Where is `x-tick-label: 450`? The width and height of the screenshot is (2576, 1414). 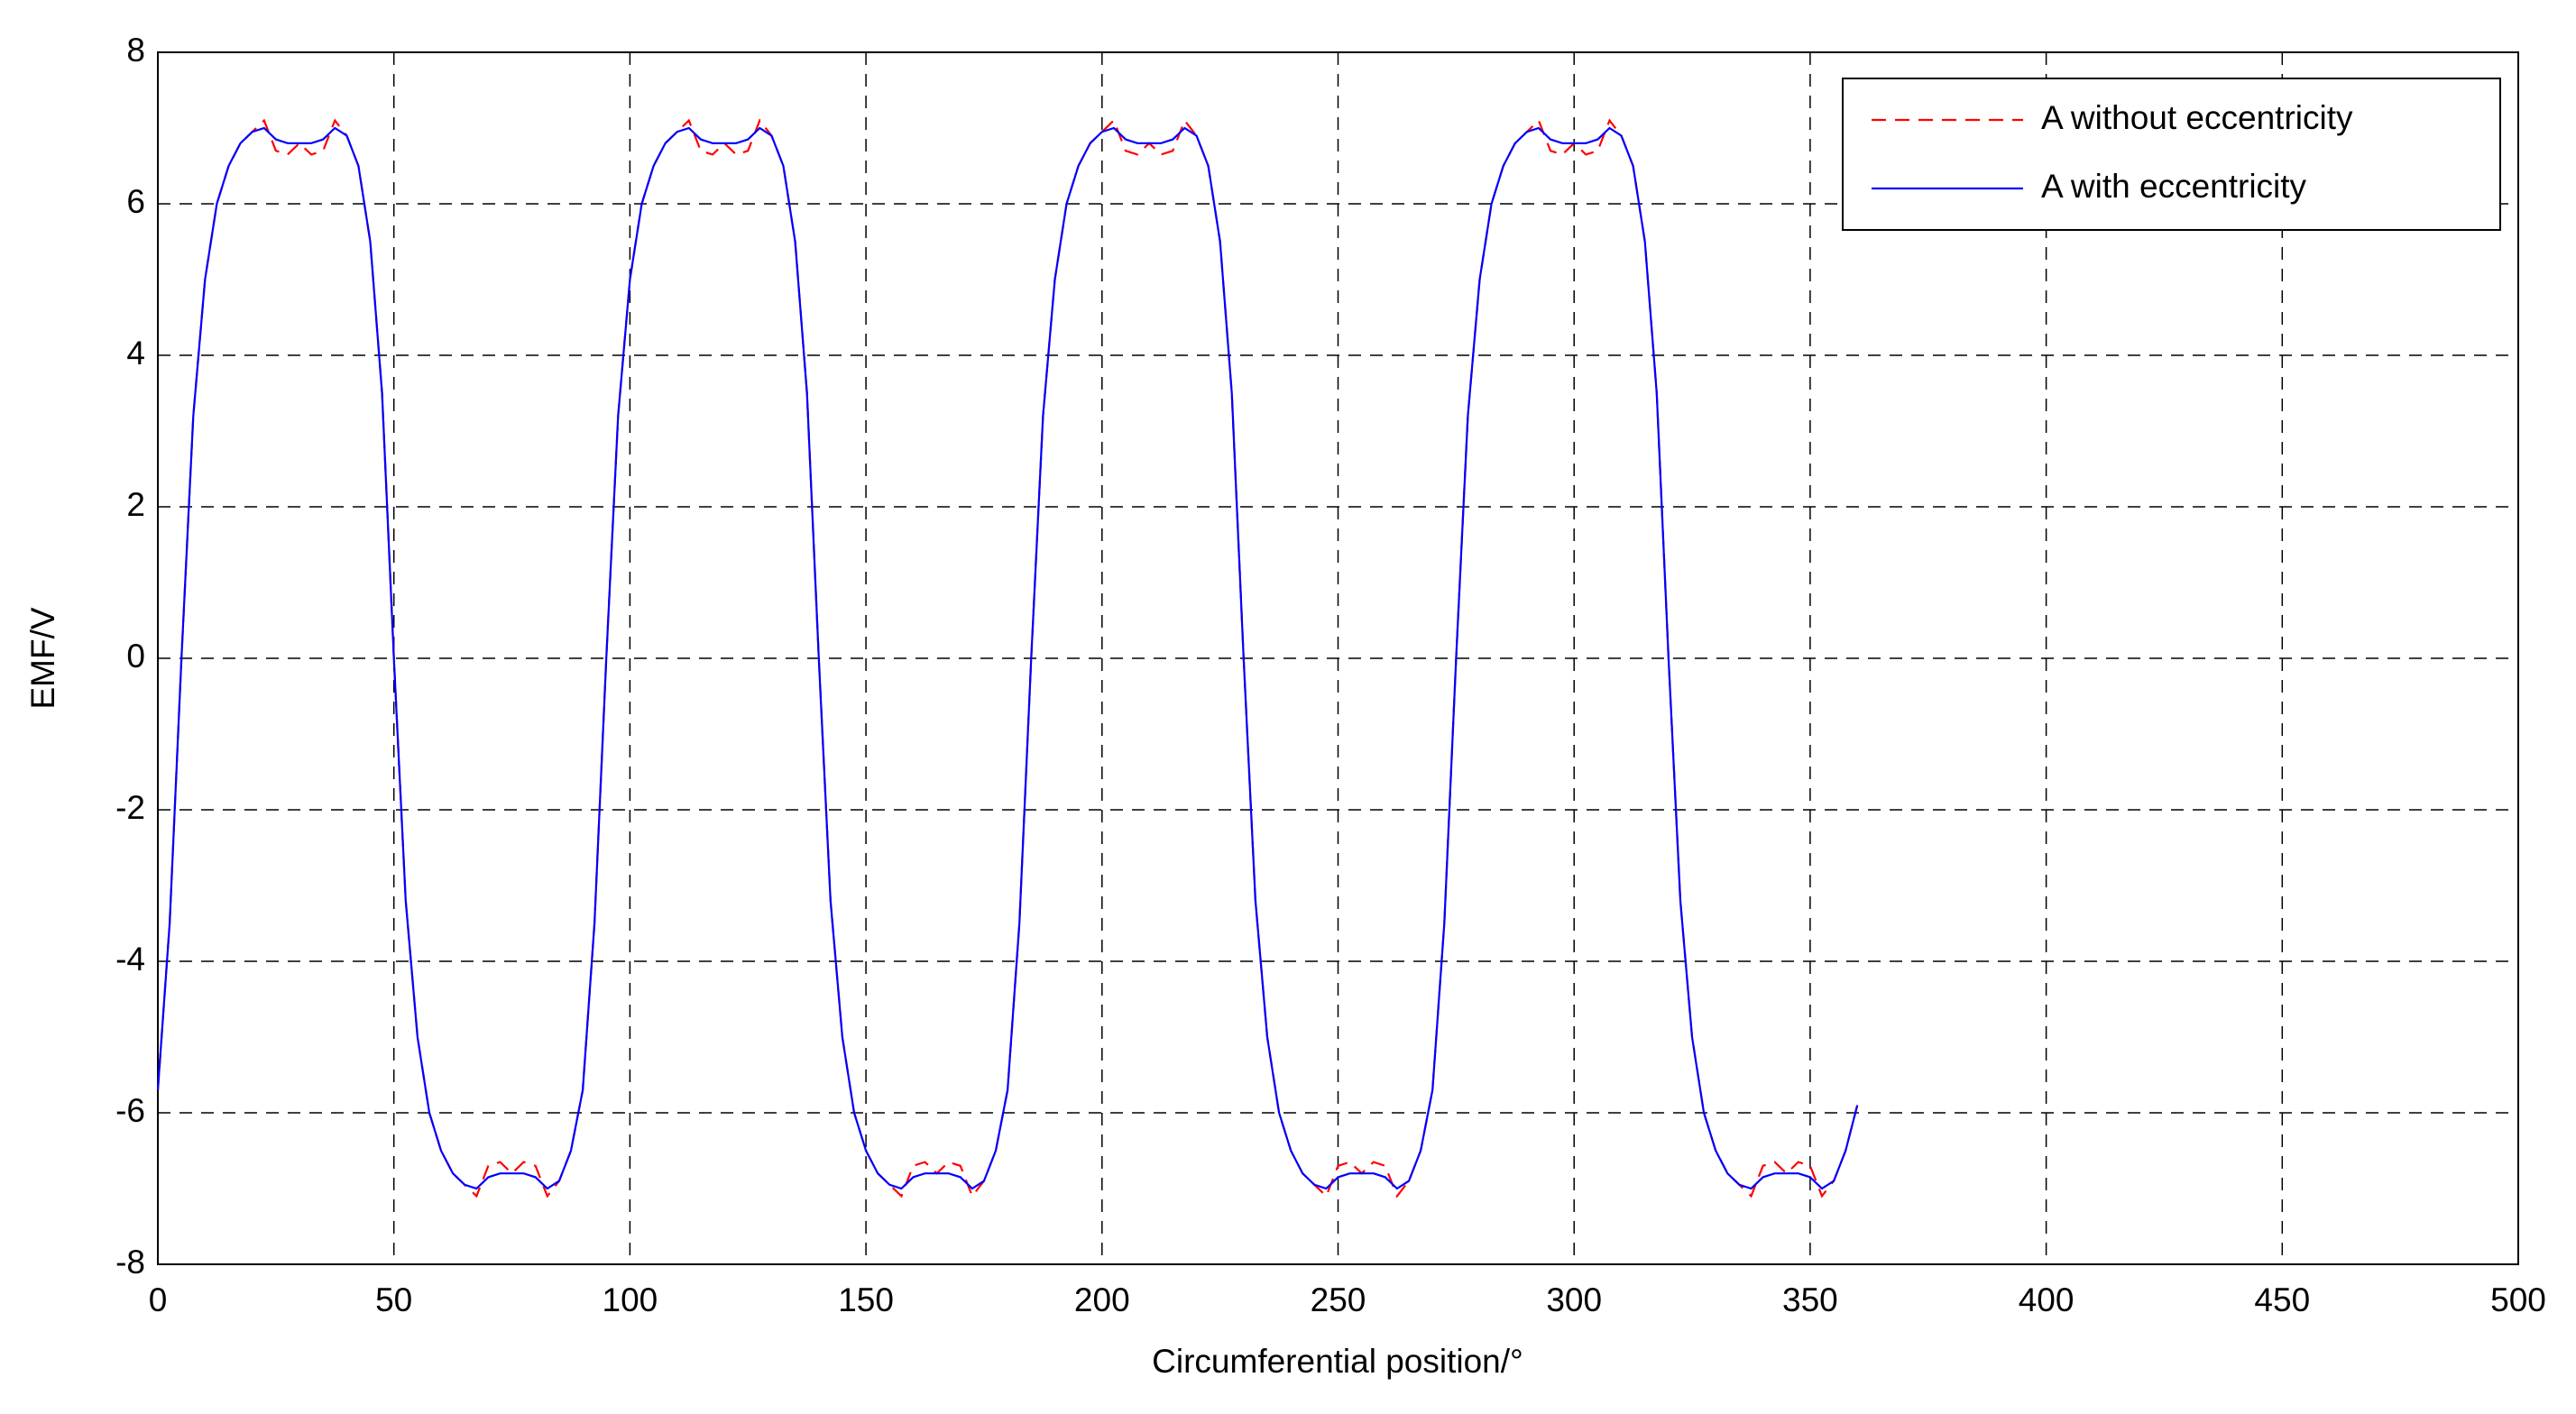
x-tick-label: 450 is located at coordinates (2282, 1300).